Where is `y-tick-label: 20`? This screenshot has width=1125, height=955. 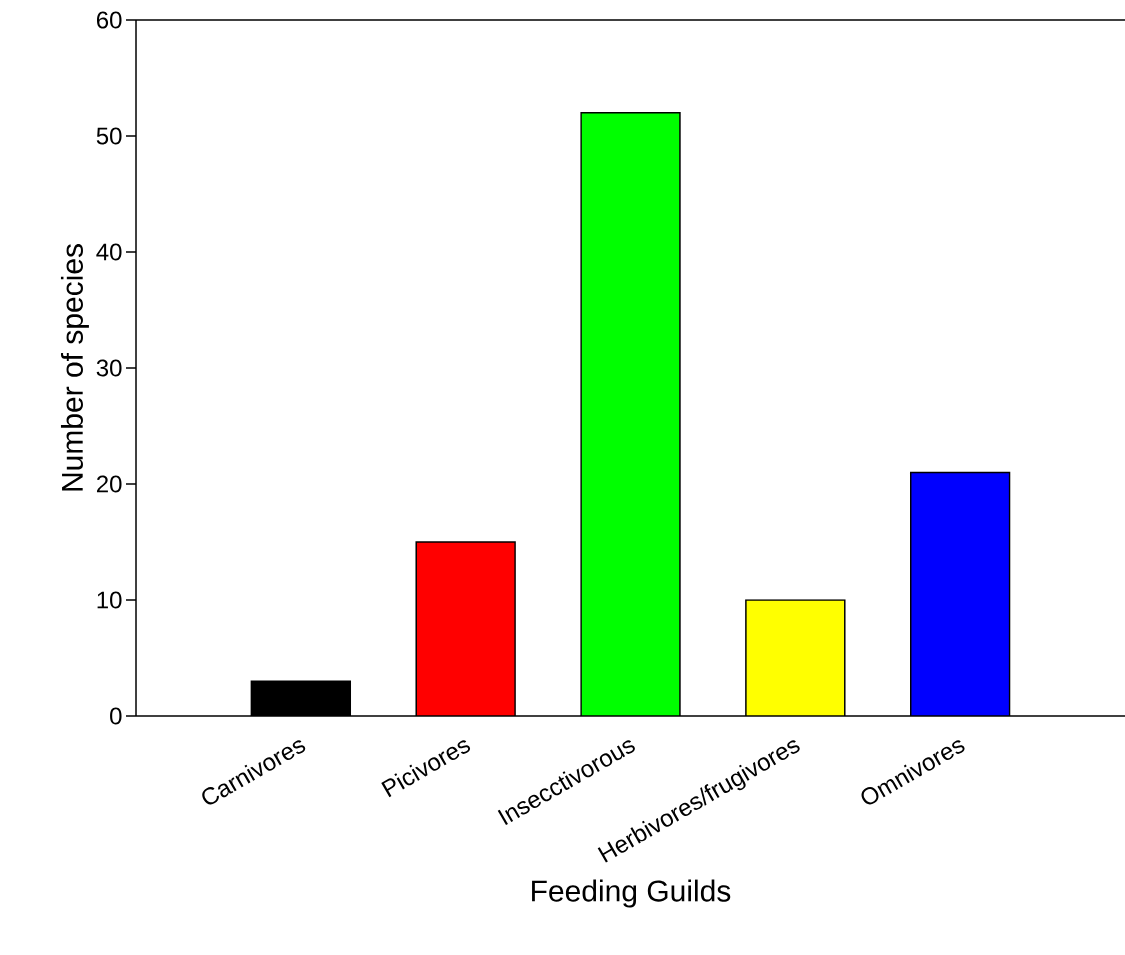 y-tick-label: 20 is located at coordinates (109, 484).